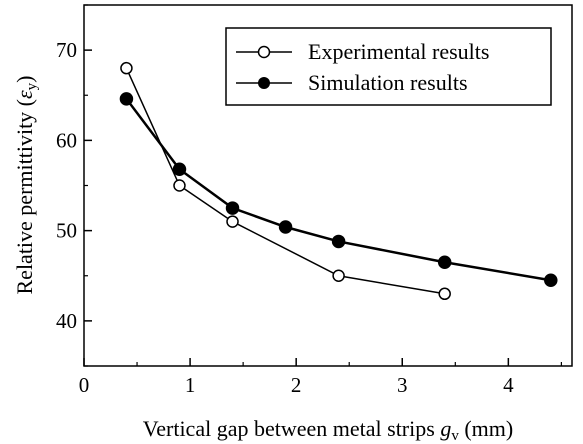 The height and width of the screenshot is (444, 583). I want to click on x-tick-label: 1, so click(190, 385).